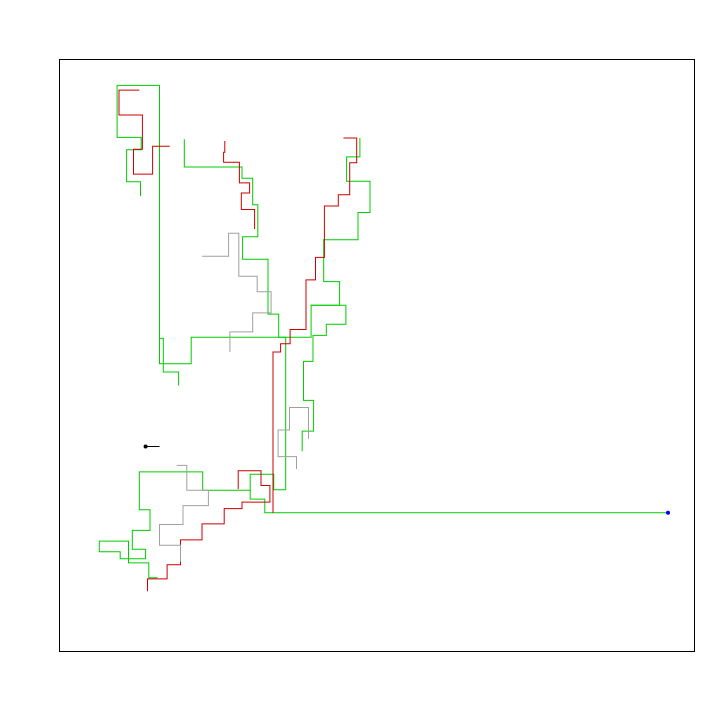  What do you see at coordinates (223, 413) in the screenshot?
I see `trace-green-branch-mid` at bounding box center [223, 413].